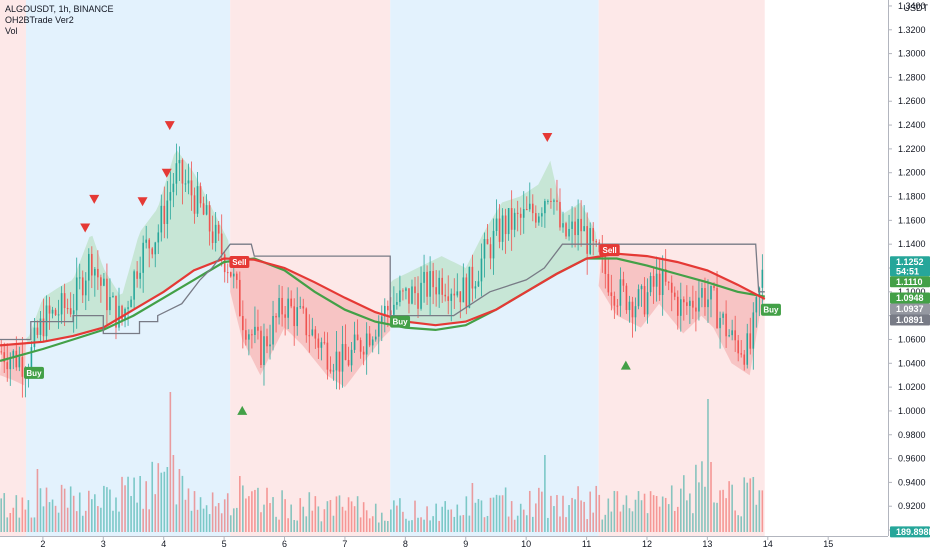  What do you see at coordinates (912, 173) in the screenshot?
I see `price-tick-label: 1.2000` at bounding box center [912, 173].